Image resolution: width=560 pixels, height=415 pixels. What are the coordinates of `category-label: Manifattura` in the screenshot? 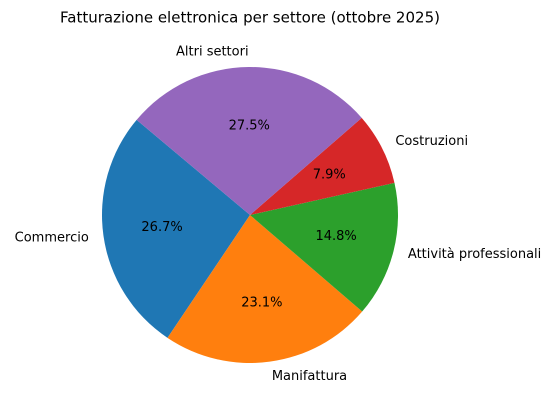 It's located at (309, 376).